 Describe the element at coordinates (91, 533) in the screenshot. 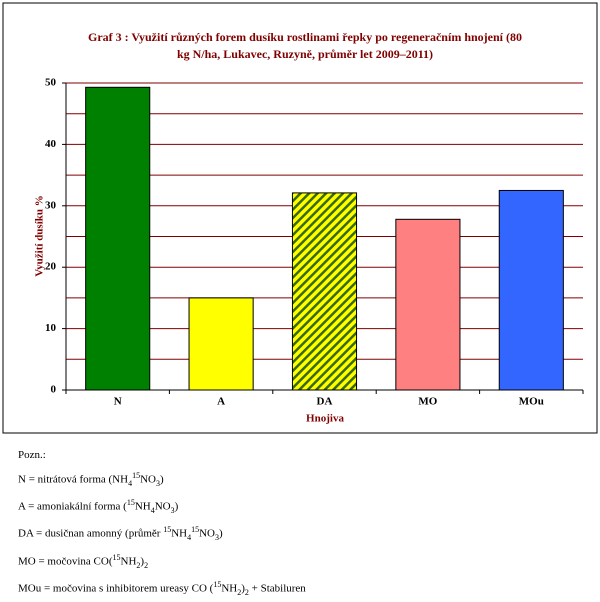

I see `note-text: DA = dusičnan amonný (průměr` at that location.